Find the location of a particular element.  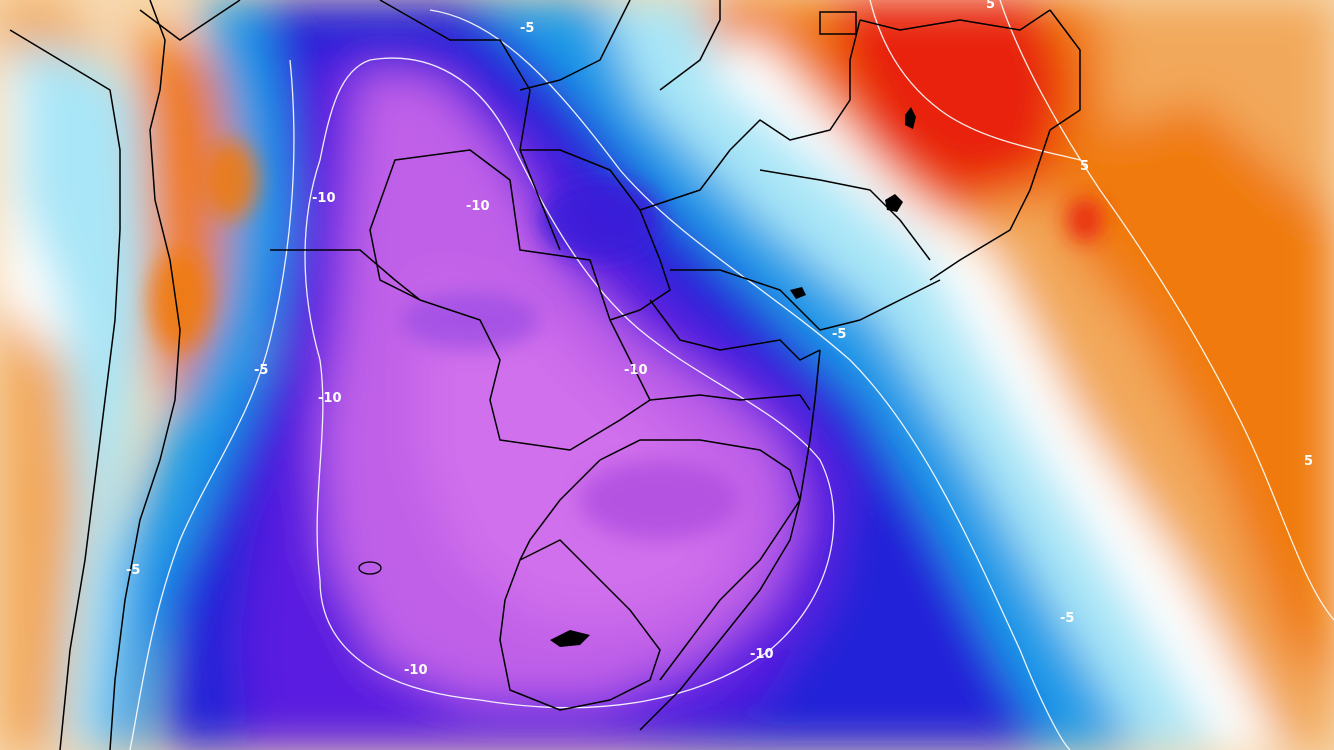

goias-border is located at coordinates (690, 45).